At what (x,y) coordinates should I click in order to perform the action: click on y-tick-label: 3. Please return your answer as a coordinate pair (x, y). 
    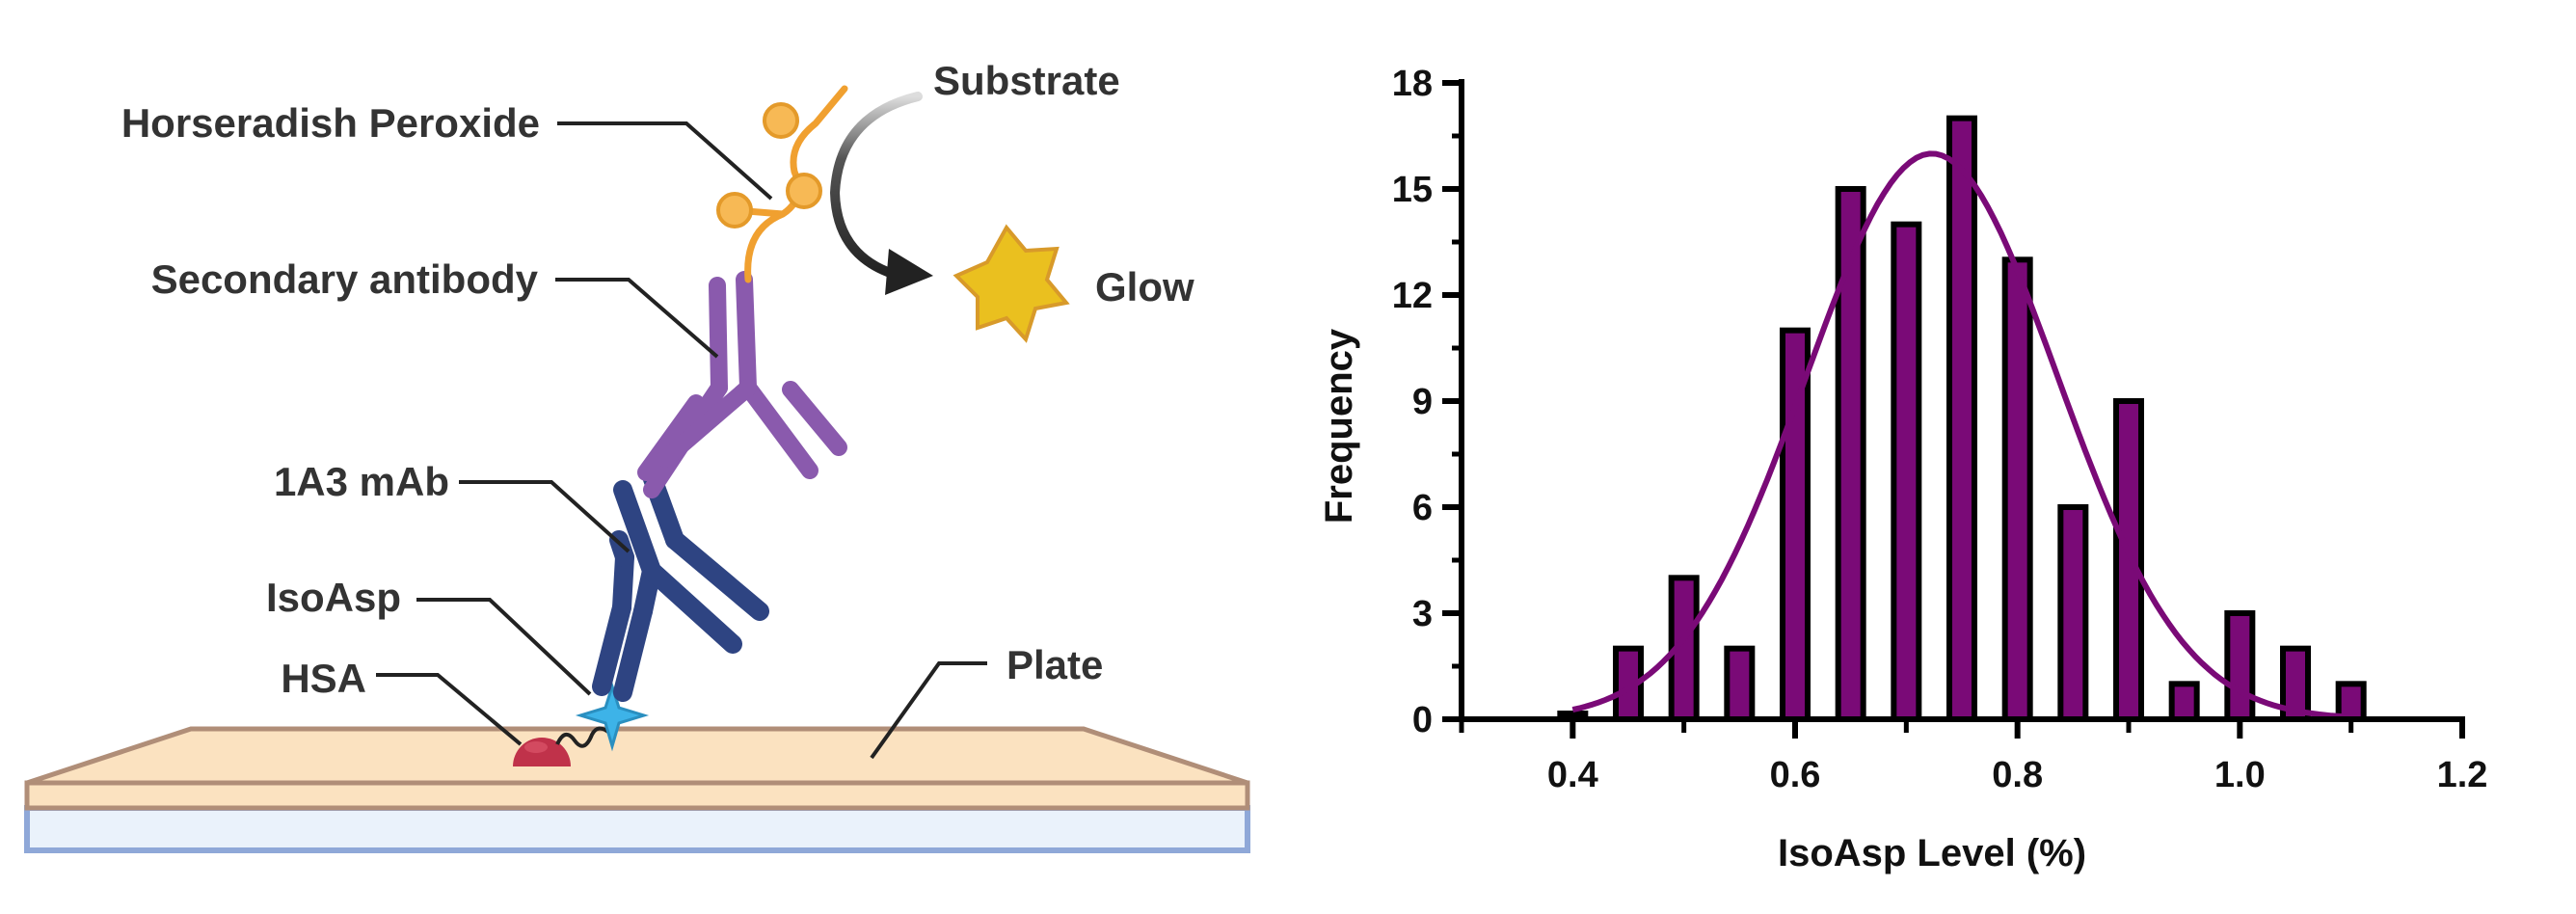
    Looking at the image, I should click on (1423, 614).